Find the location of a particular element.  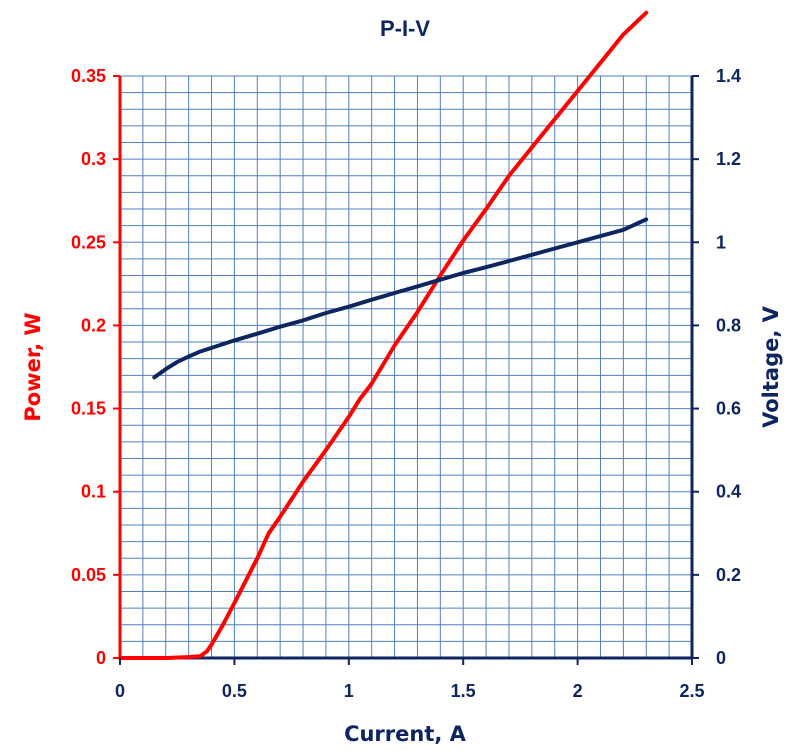

y-left-axis-label: Power, W is located at coordinates (33, 366).